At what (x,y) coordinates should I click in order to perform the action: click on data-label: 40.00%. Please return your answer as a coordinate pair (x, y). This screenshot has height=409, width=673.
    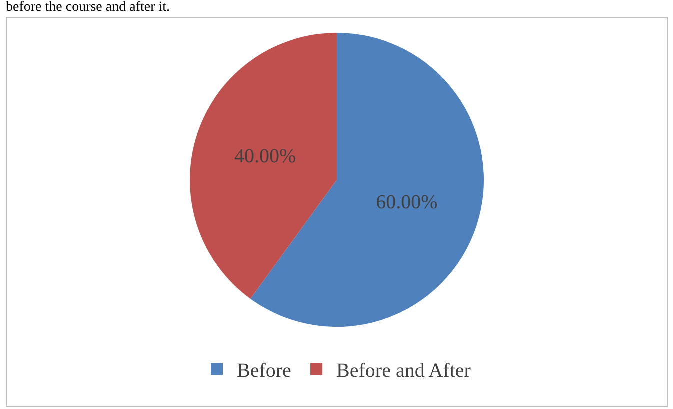
    Looking at the image, I should click on (265, 157).